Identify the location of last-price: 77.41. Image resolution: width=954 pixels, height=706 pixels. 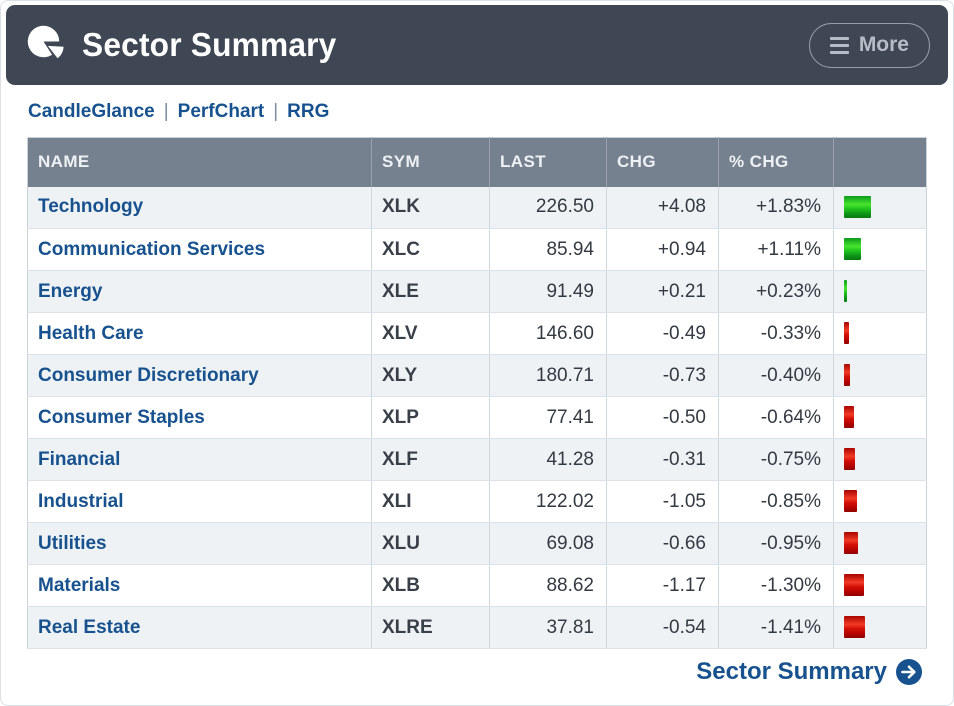
(548, 417).